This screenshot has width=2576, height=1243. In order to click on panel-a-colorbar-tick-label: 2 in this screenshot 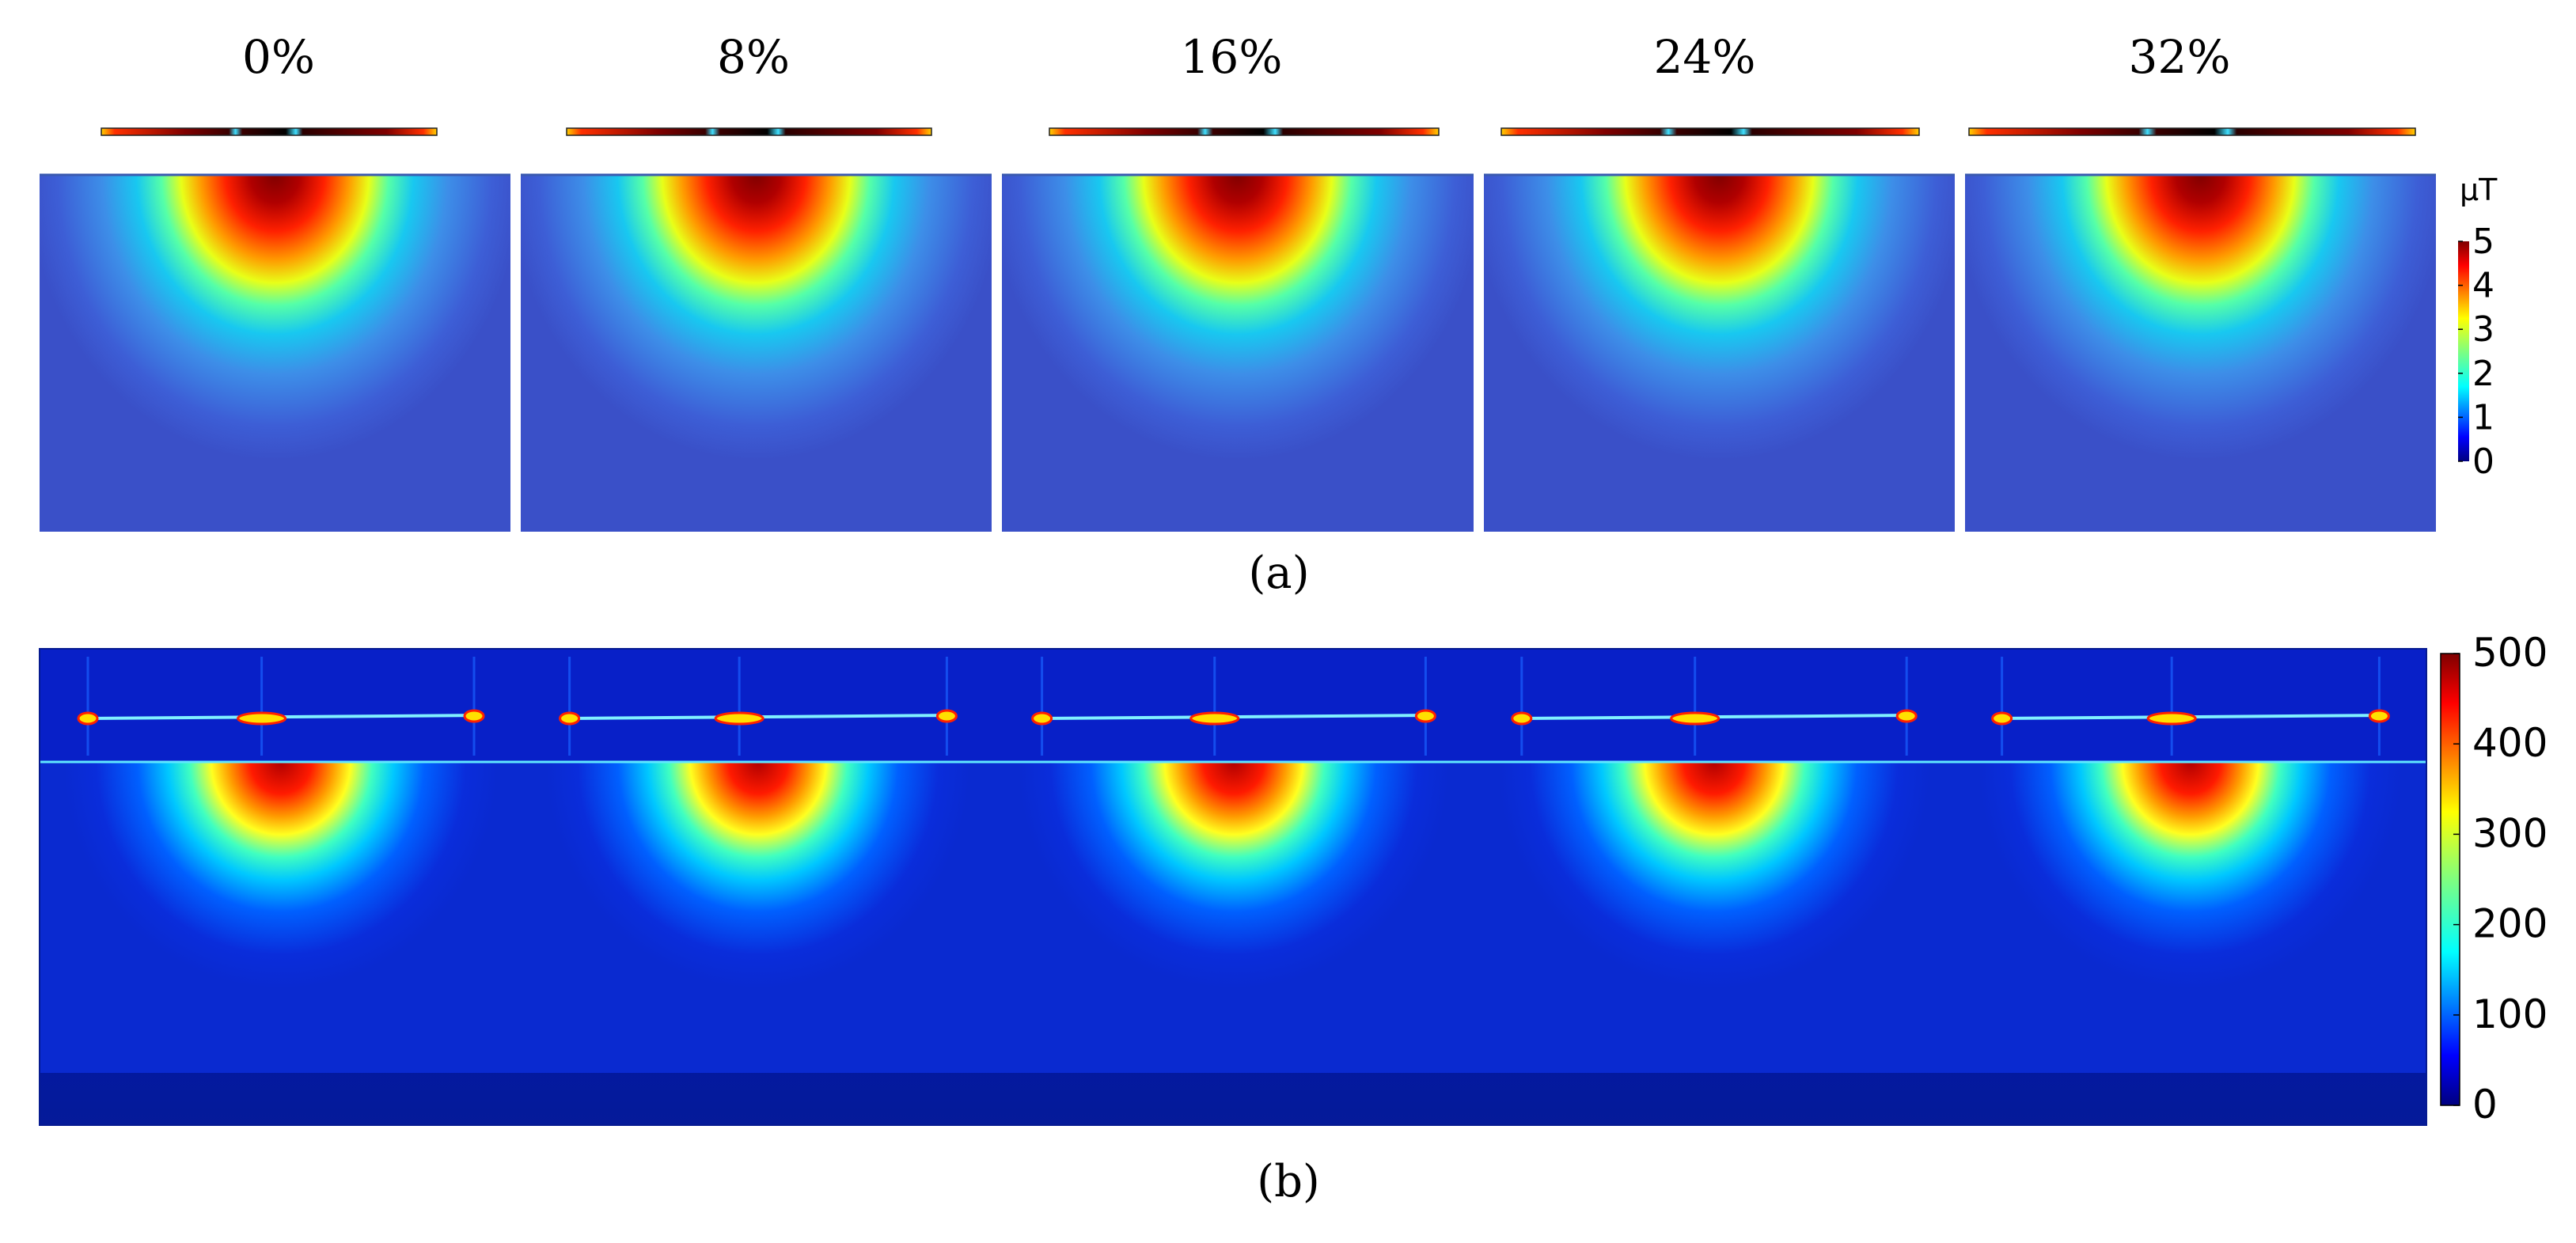, I will do `click(2483, 374)`.